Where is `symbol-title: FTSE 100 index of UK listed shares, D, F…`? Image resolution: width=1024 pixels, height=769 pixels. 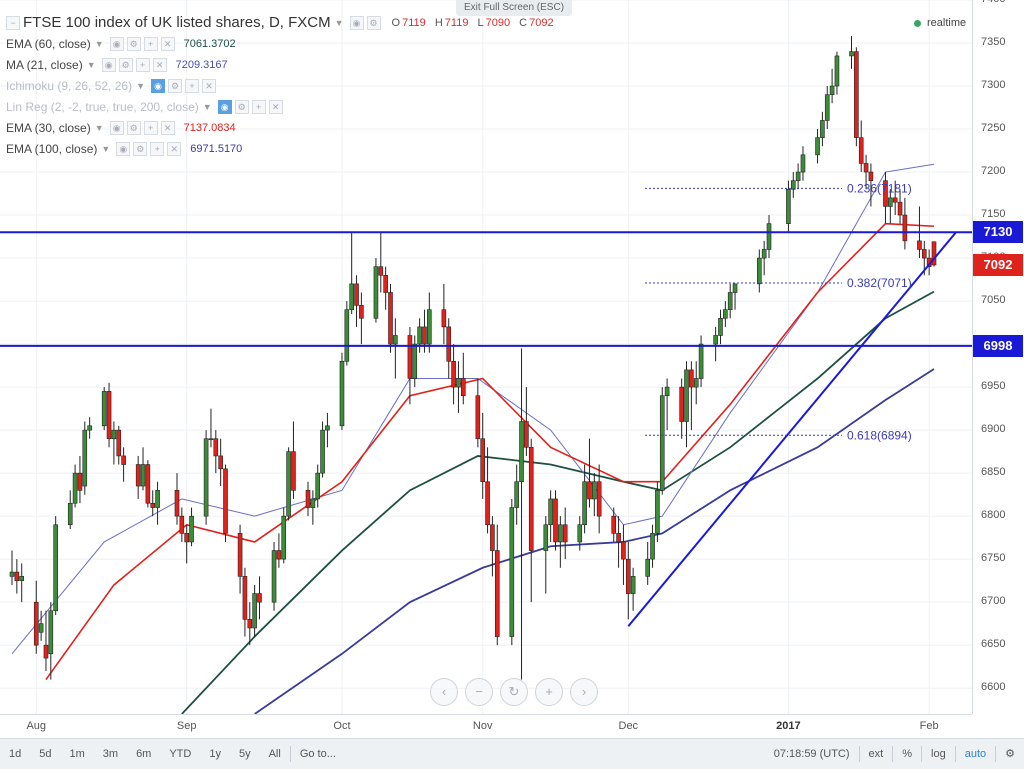 symbol-title: FTSE 100 index of UK listed shares, D, F… is located at coordinates (177, 22).